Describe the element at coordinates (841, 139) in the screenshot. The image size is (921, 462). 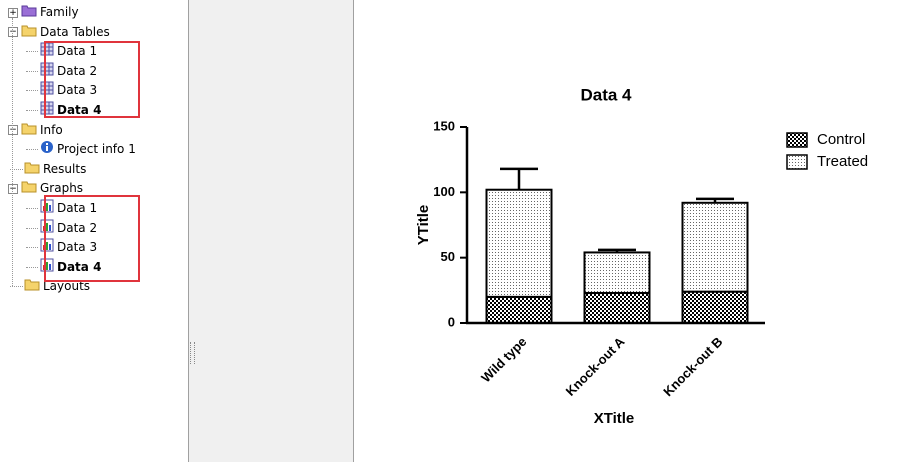
I see `legend-label: Control` at that location.